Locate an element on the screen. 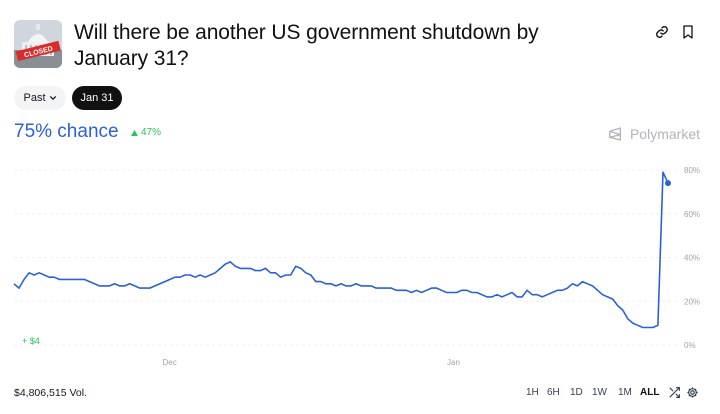  date-filter-label: Jan 31 is located at coordinates (97, 98).